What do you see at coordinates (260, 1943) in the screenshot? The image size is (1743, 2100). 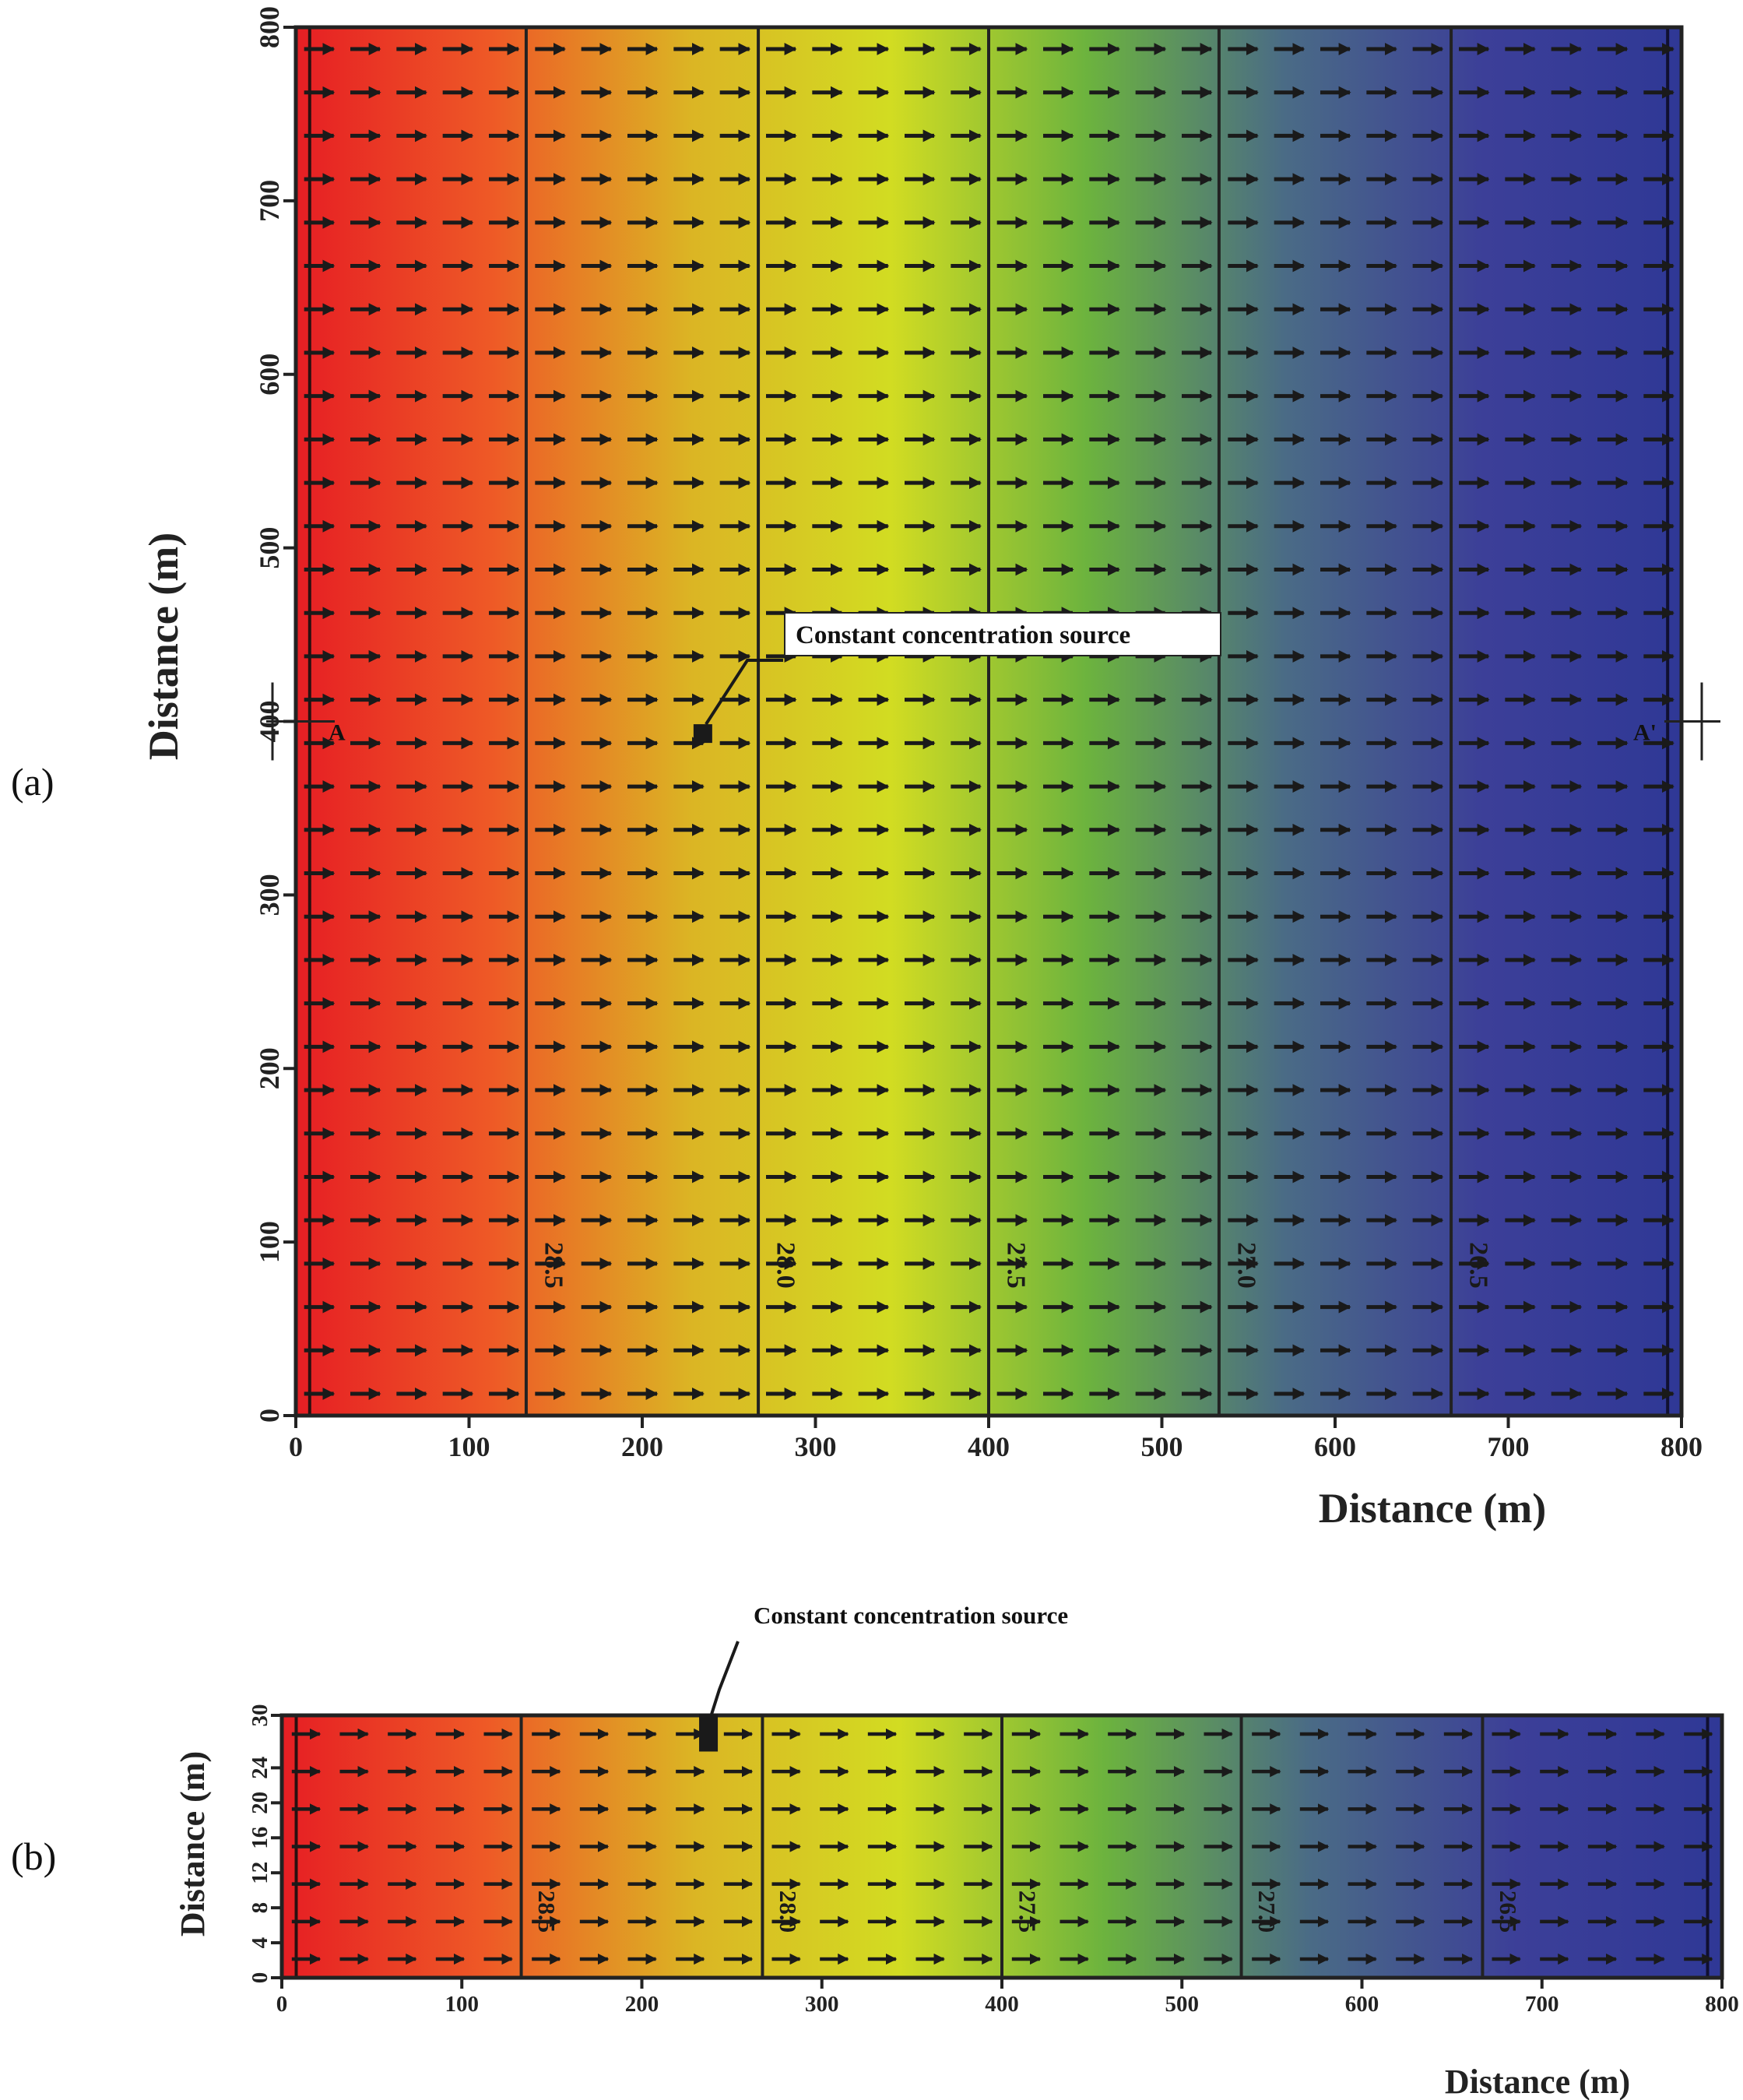 I see `y-tick-label: 4` at bounding box center [260, 1943].